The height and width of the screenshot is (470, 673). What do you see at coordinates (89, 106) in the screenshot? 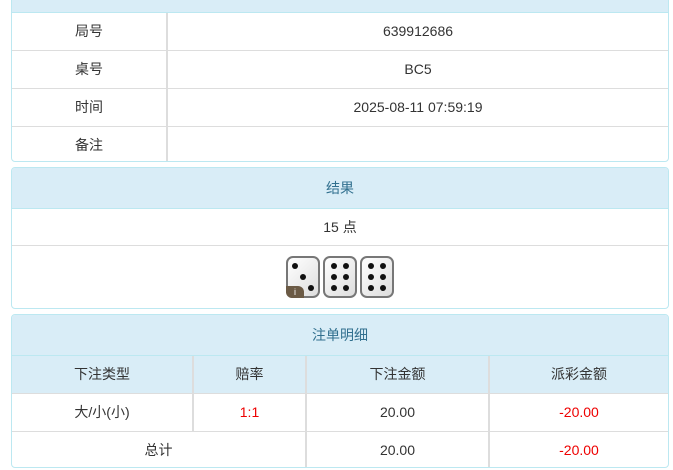
I see `label: 时间` at bounding box center [89, 106].